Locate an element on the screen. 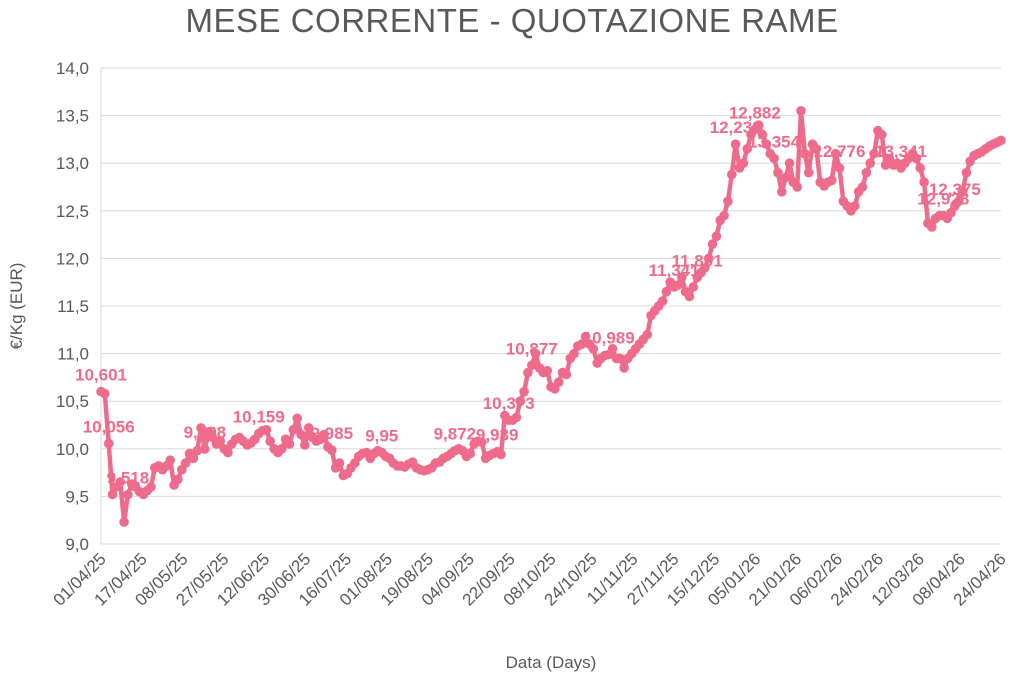 The height and width of the screenshot is (683, 1024). data-label: 13,354 is located at coordinates (774, 141).